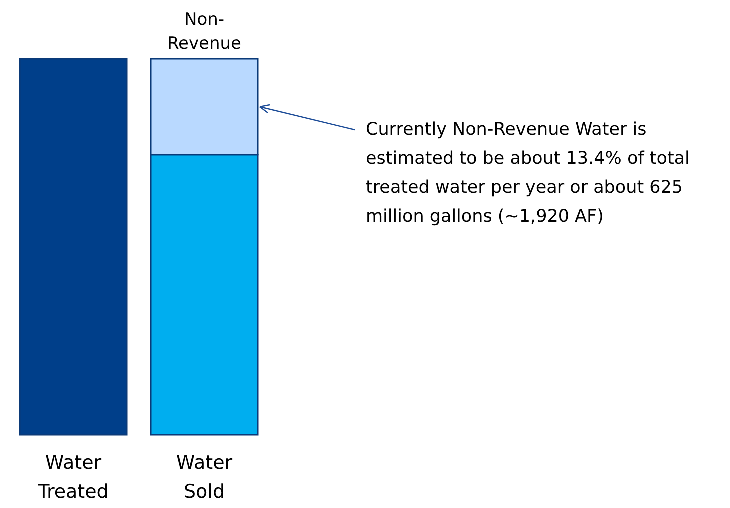  I want to click on series-label: Non-Revenue, so click(204, 32).